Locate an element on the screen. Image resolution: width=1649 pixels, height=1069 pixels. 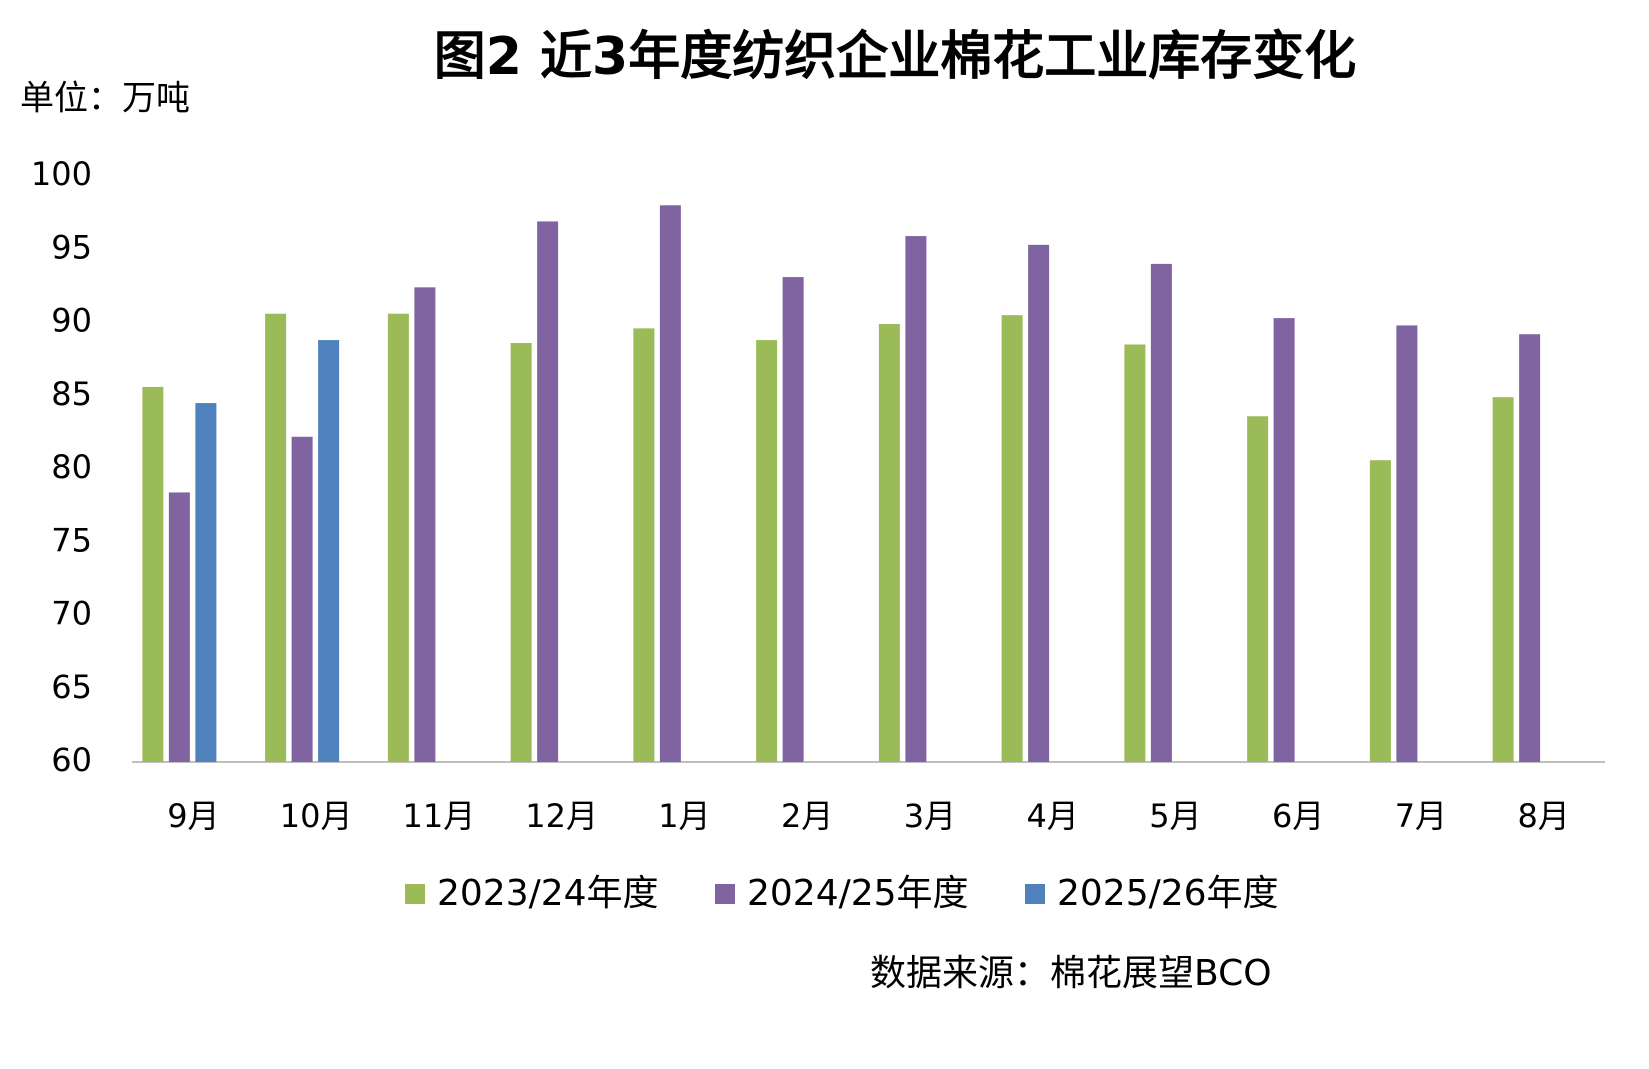
x-tick-label: 3月 is located at coordinates (930, 816).